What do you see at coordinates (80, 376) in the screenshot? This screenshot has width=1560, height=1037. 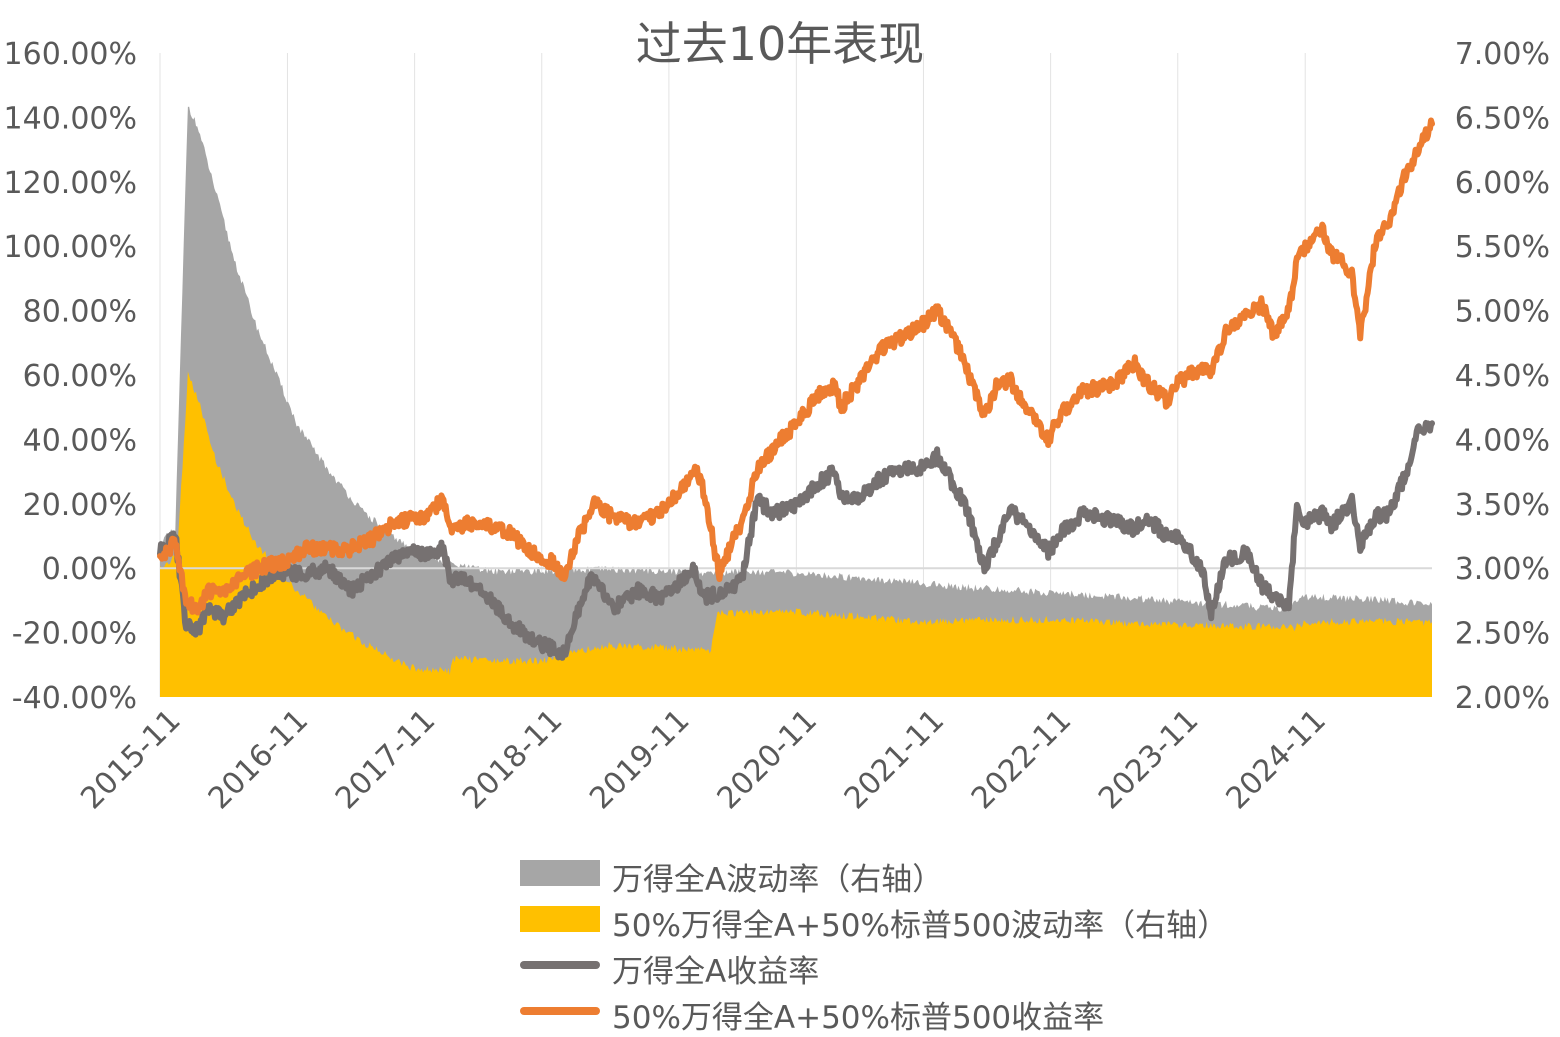 I see `y-left-tick-label: 60.00%` at bounding box center [80, 376].